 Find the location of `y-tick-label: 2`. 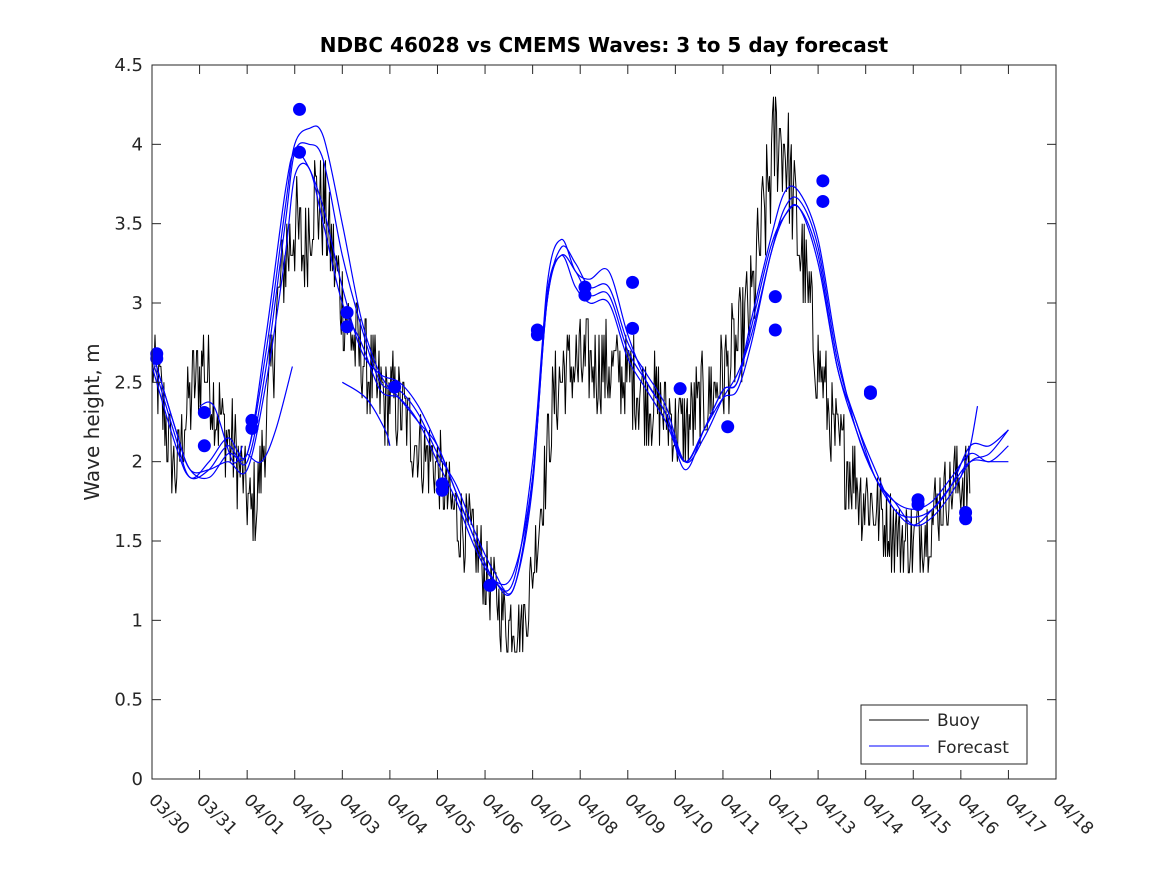

y-tick-label: 2 is located at coordinates (137, 462).